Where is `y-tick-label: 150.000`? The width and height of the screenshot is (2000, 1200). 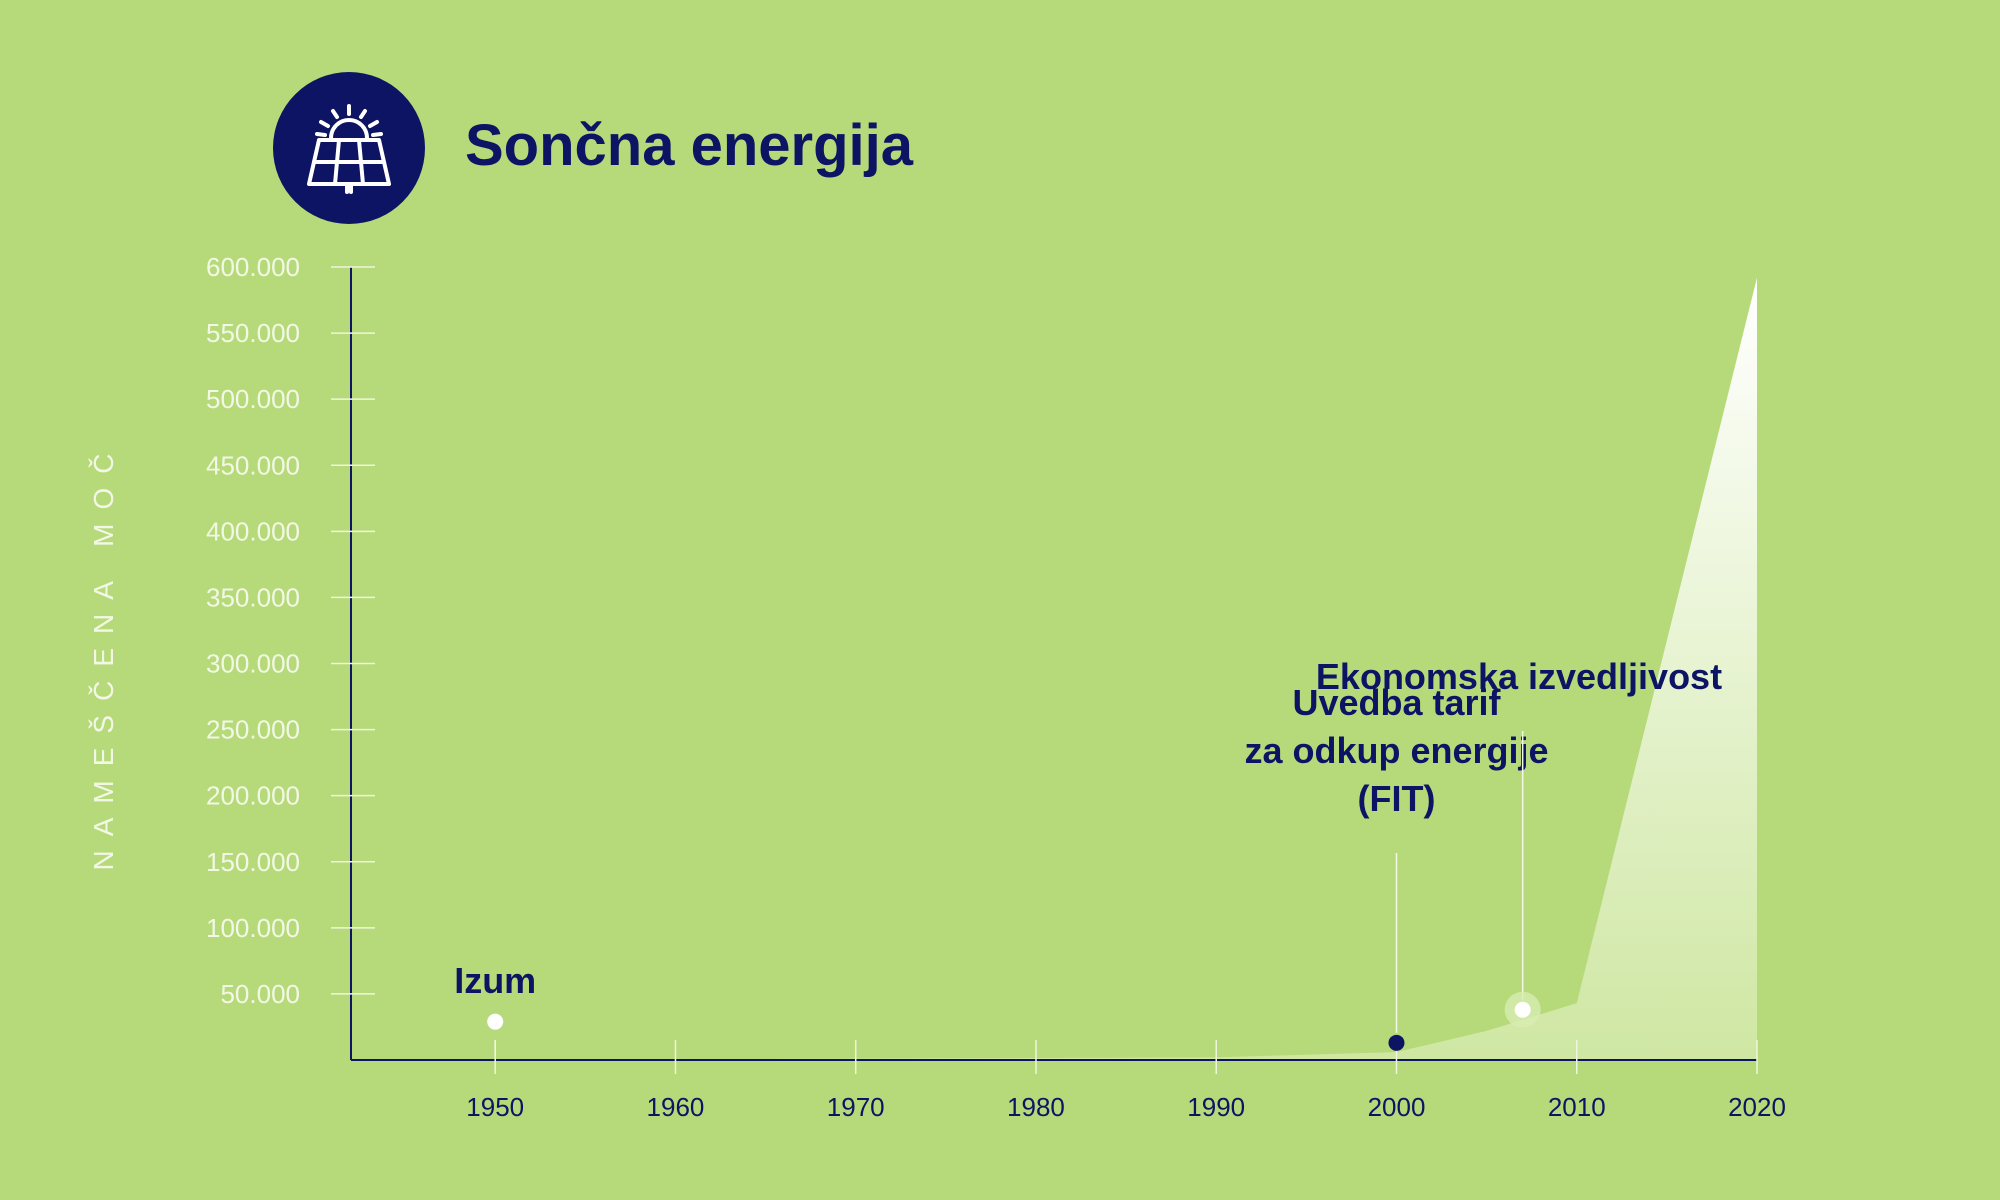
y-tick-label: 150.000 is located at coordinates (253, 862).